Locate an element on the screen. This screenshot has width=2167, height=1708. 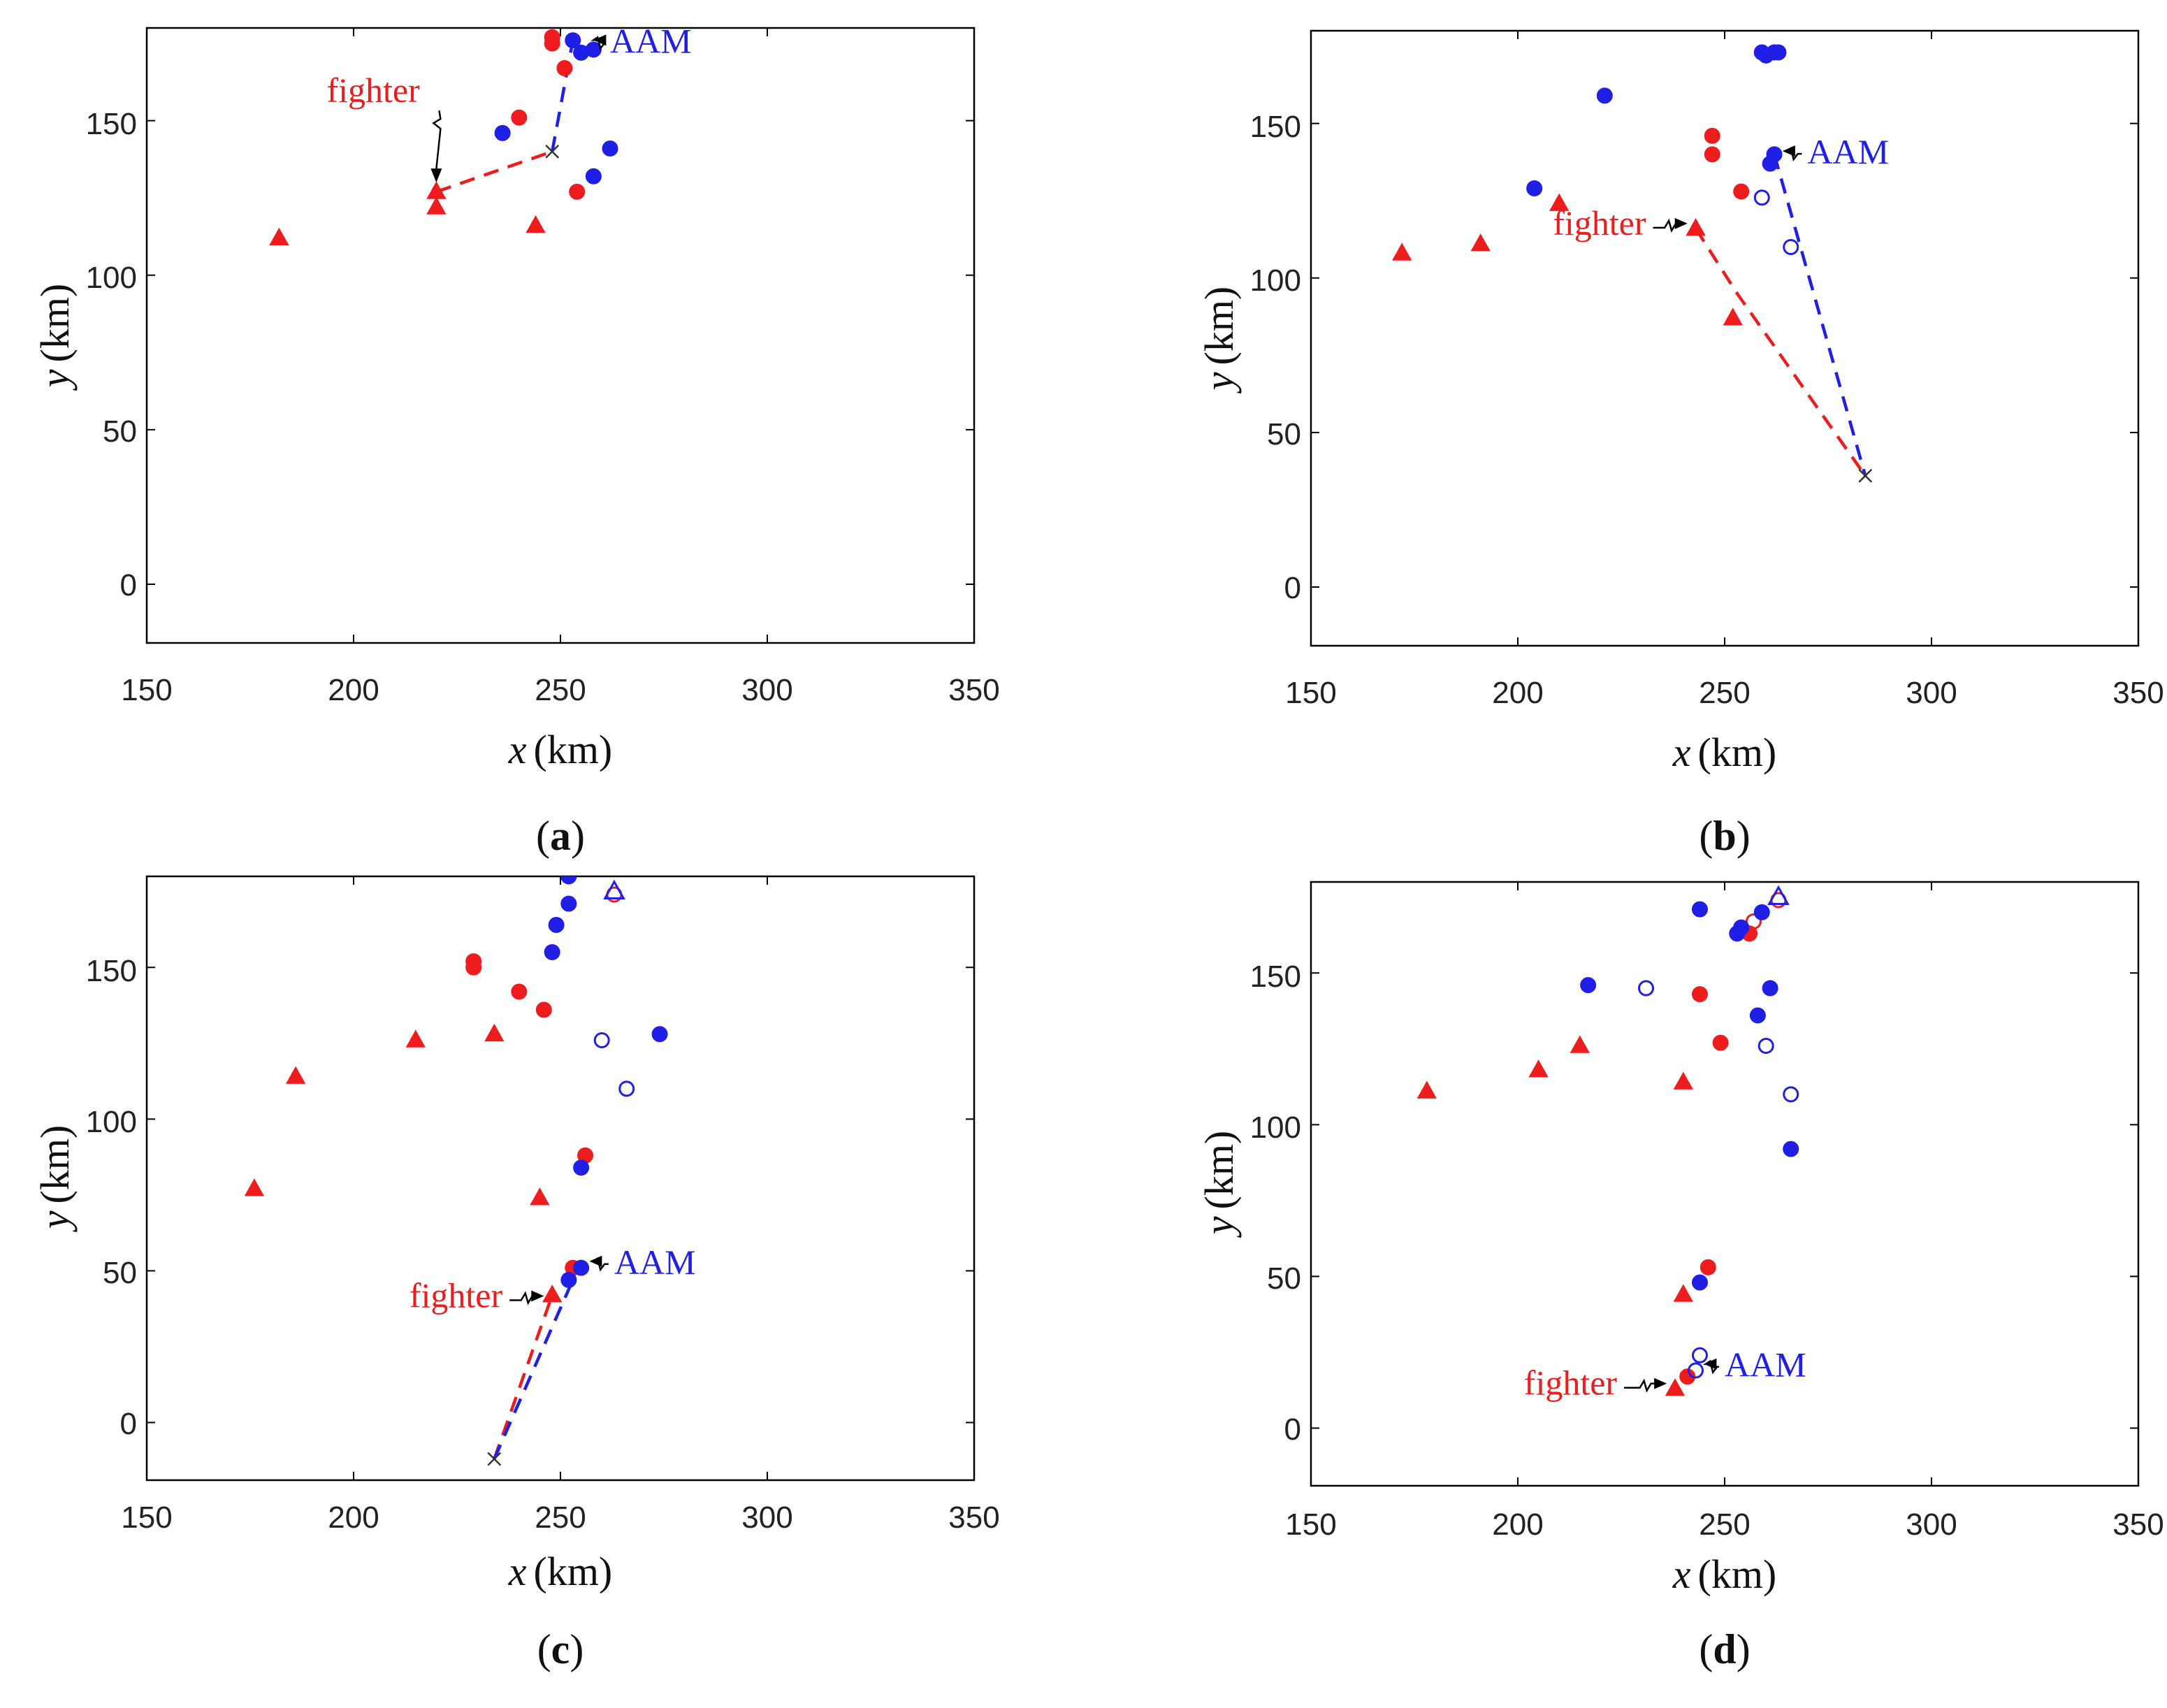
panel-caption: (c) is located at coordinates (560, 1649).